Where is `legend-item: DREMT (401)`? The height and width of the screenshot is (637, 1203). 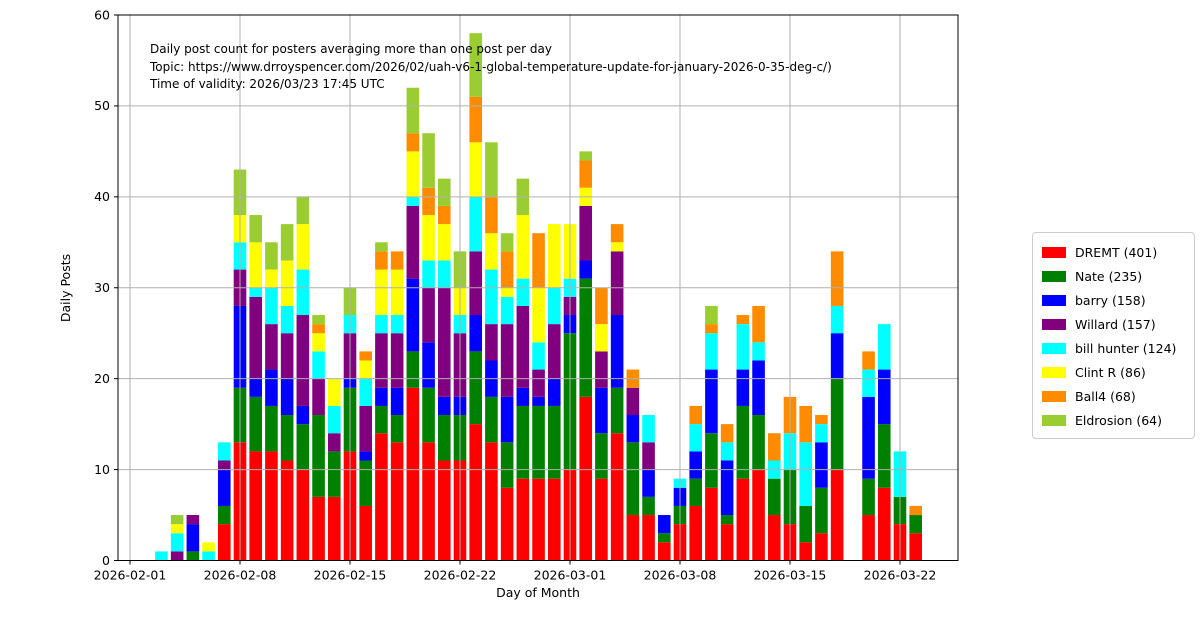 legend-item: DREMT (401) is located at coordinates (1113, 252).